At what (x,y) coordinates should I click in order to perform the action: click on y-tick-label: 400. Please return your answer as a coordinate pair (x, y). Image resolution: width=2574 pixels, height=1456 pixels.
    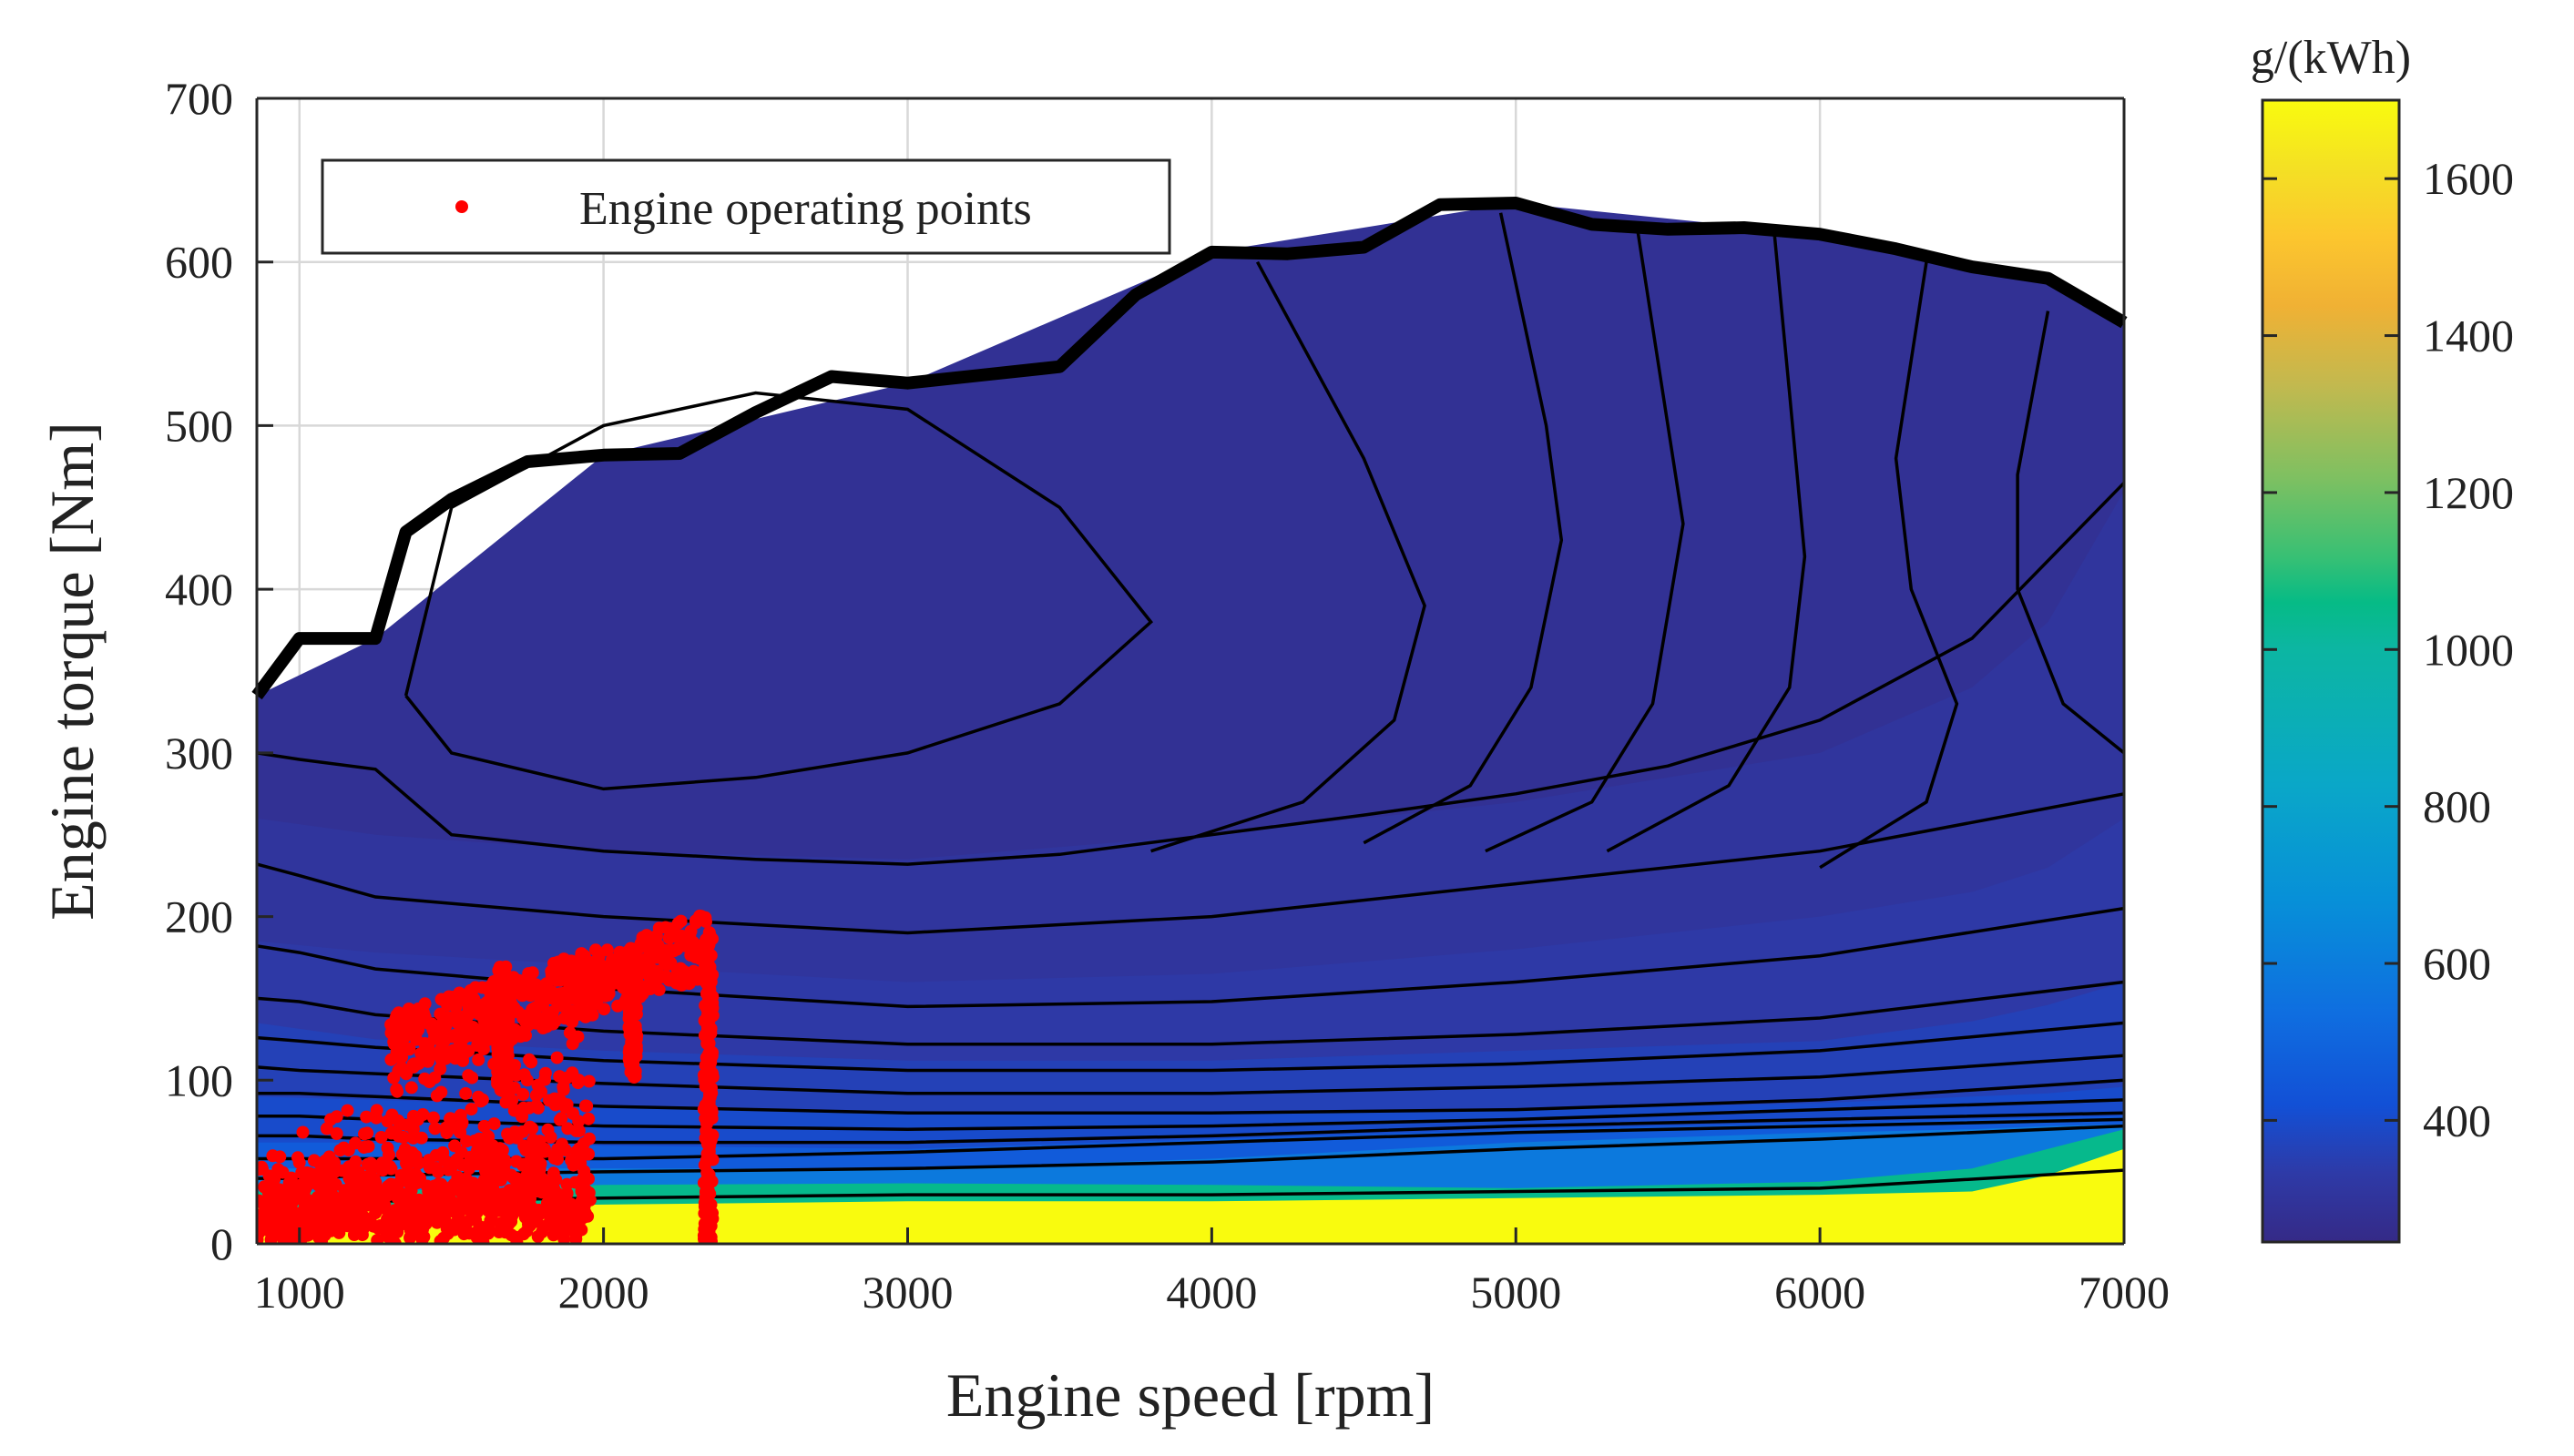
    Looking at the image, I should click on (199, 589).